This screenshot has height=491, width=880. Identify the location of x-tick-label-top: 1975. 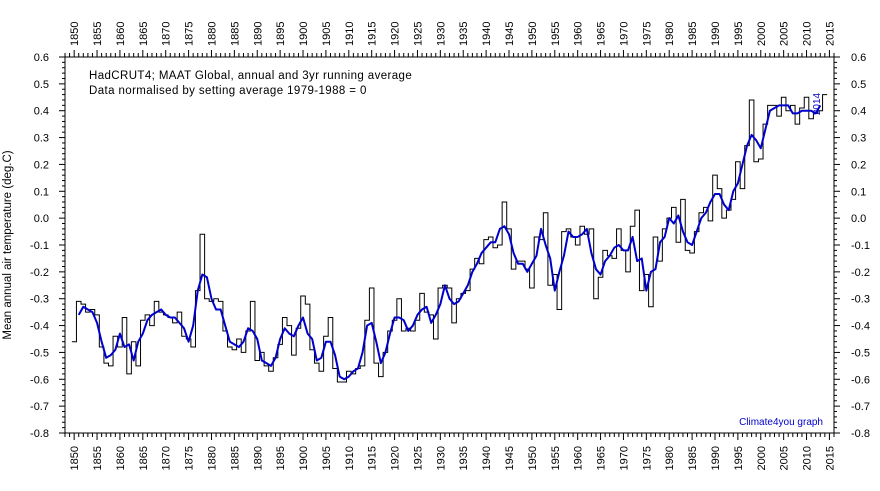
(647, 34).